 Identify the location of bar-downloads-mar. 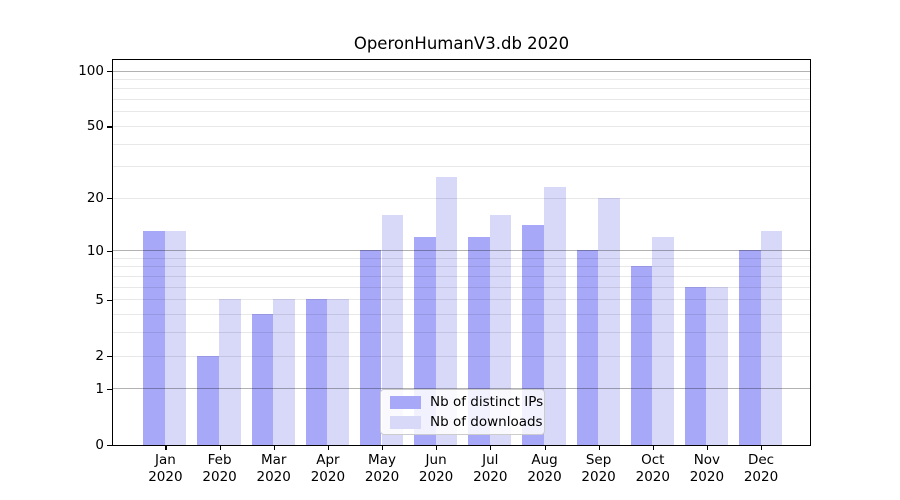
(284, 372).